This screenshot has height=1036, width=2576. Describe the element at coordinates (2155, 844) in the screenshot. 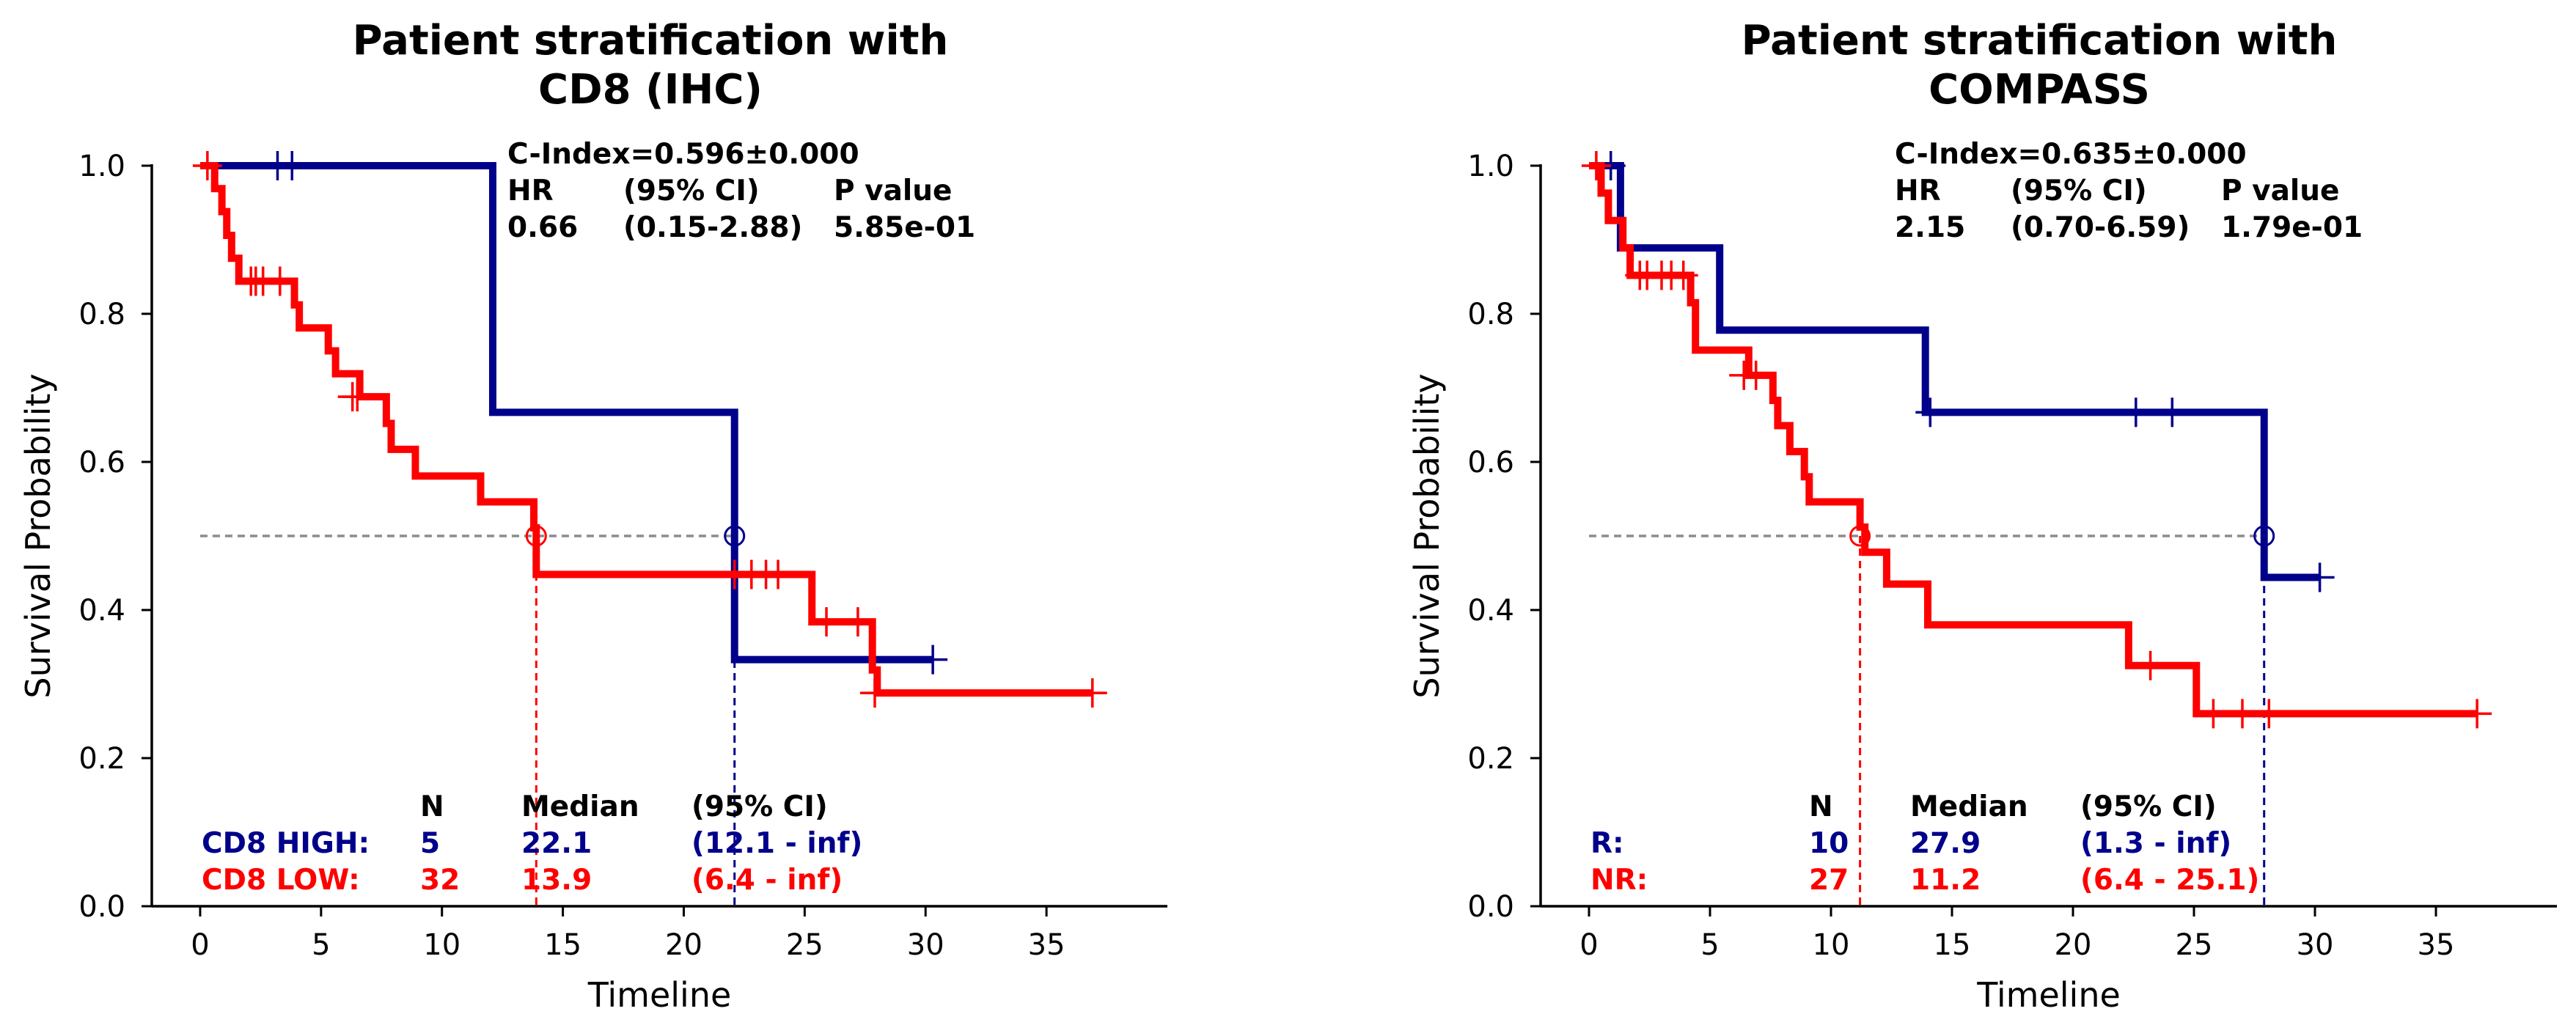

I see `median-table-ci: (1.3 - inf)` at that location.